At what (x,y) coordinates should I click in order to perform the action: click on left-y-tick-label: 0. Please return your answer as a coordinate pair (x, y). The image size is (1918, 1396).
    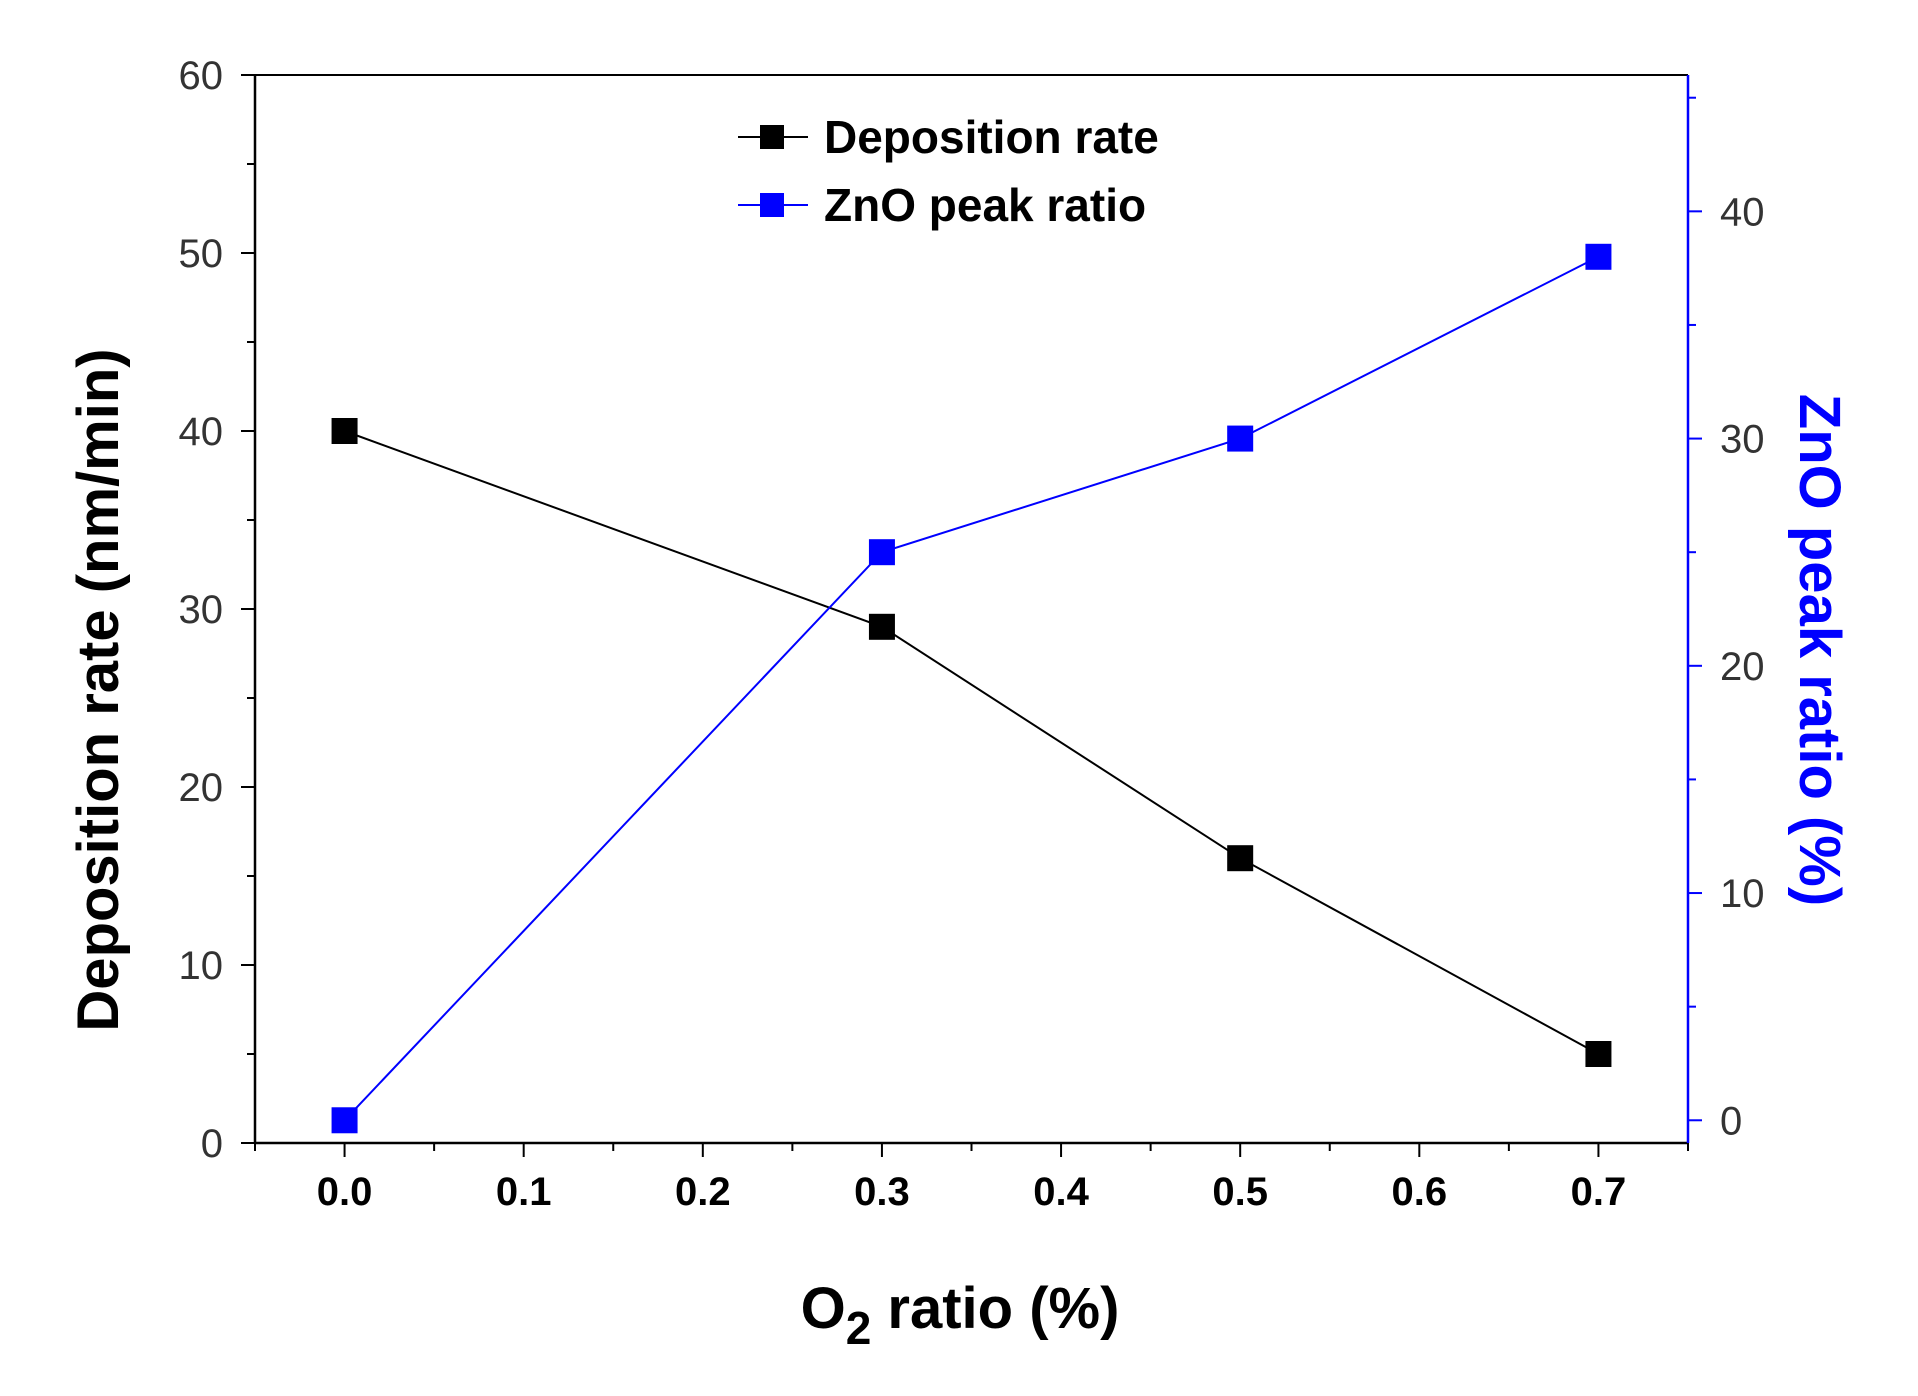
    Looking at the image, I should click on (212, 1144).